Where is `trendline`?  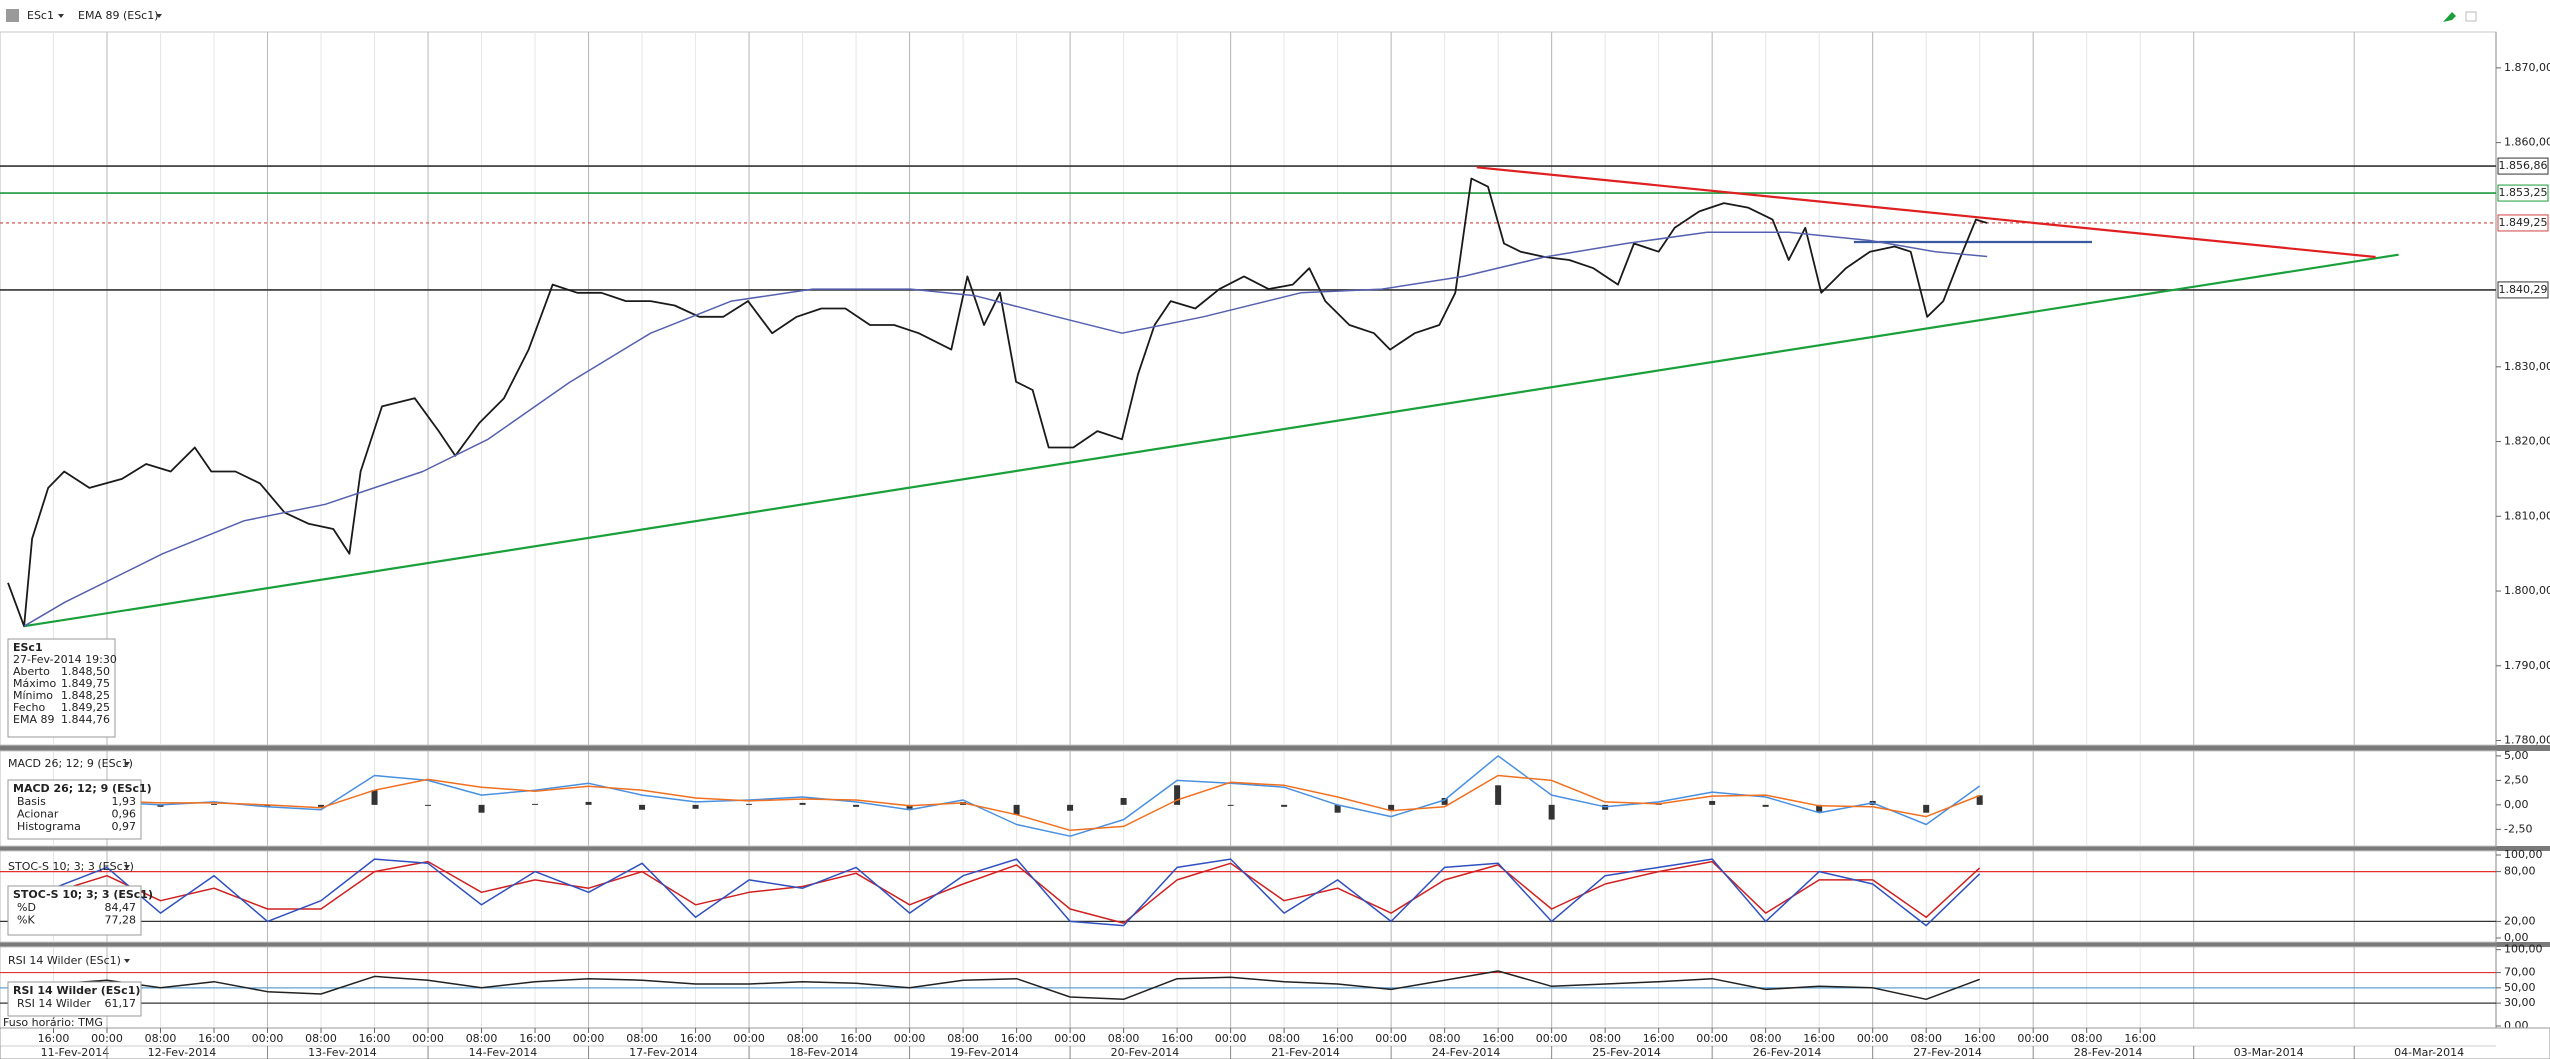
trendline is located at coordinates (1926, 212).